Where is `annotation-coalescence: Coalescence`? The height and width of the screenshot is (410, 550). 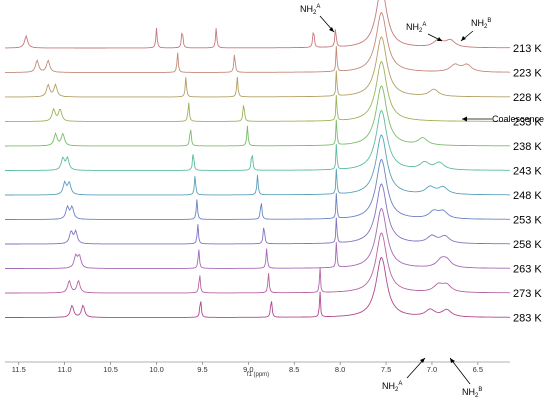
annotation-coalescence: Coalescence is located at coordinates (503, 119).